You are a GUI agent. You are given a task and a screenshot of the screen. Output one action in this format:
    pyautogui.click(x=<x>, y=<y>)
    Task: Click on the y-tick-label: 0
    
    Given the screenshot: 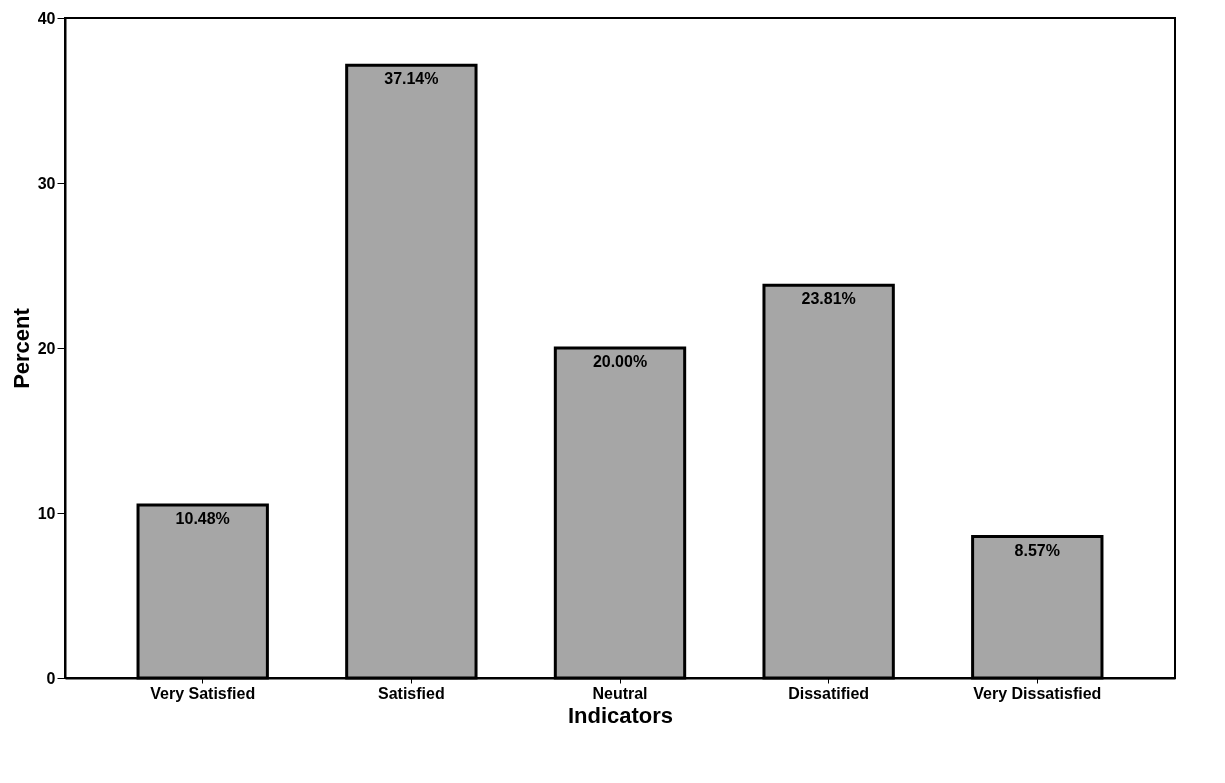 What is the action you would take?
    pyautogui.click(x=51, y=678)
    